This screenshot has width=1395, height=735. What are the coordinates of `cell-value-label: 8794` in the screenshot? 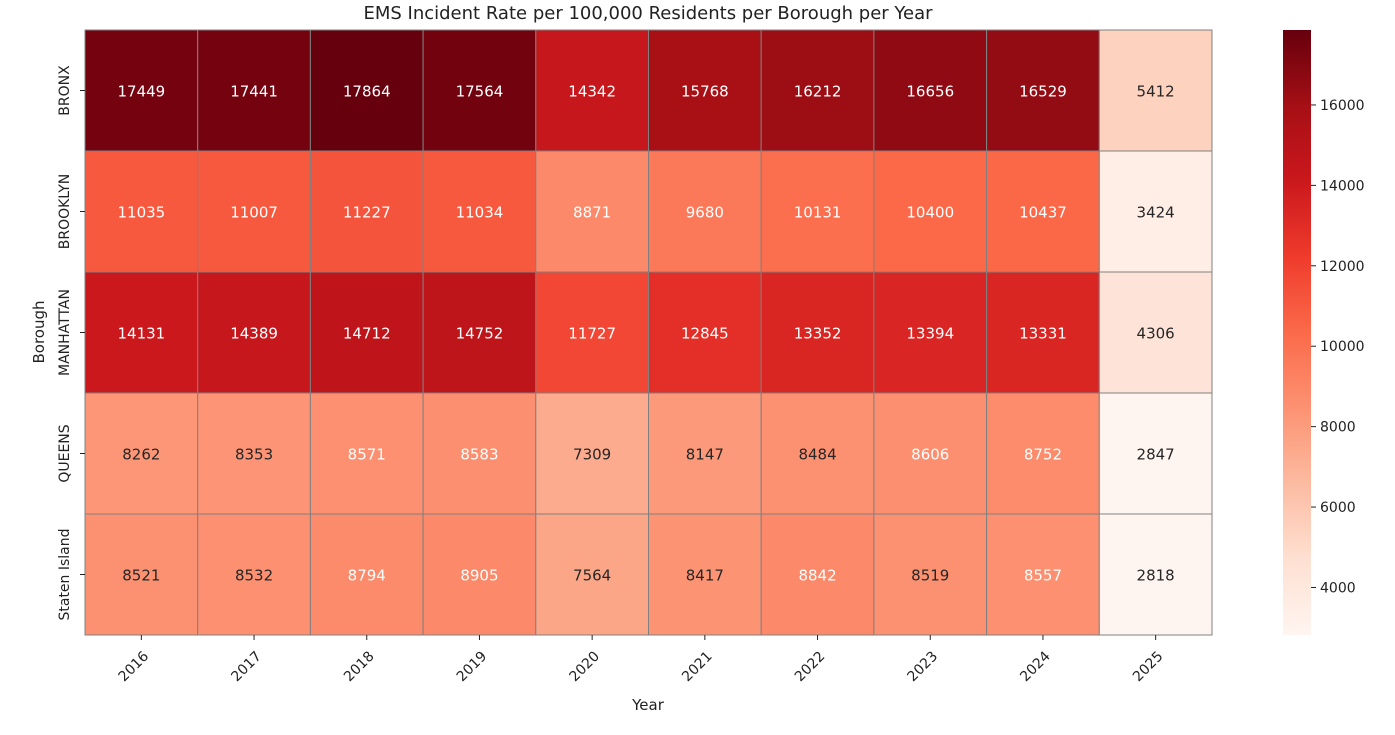 It's located at (367, 576).